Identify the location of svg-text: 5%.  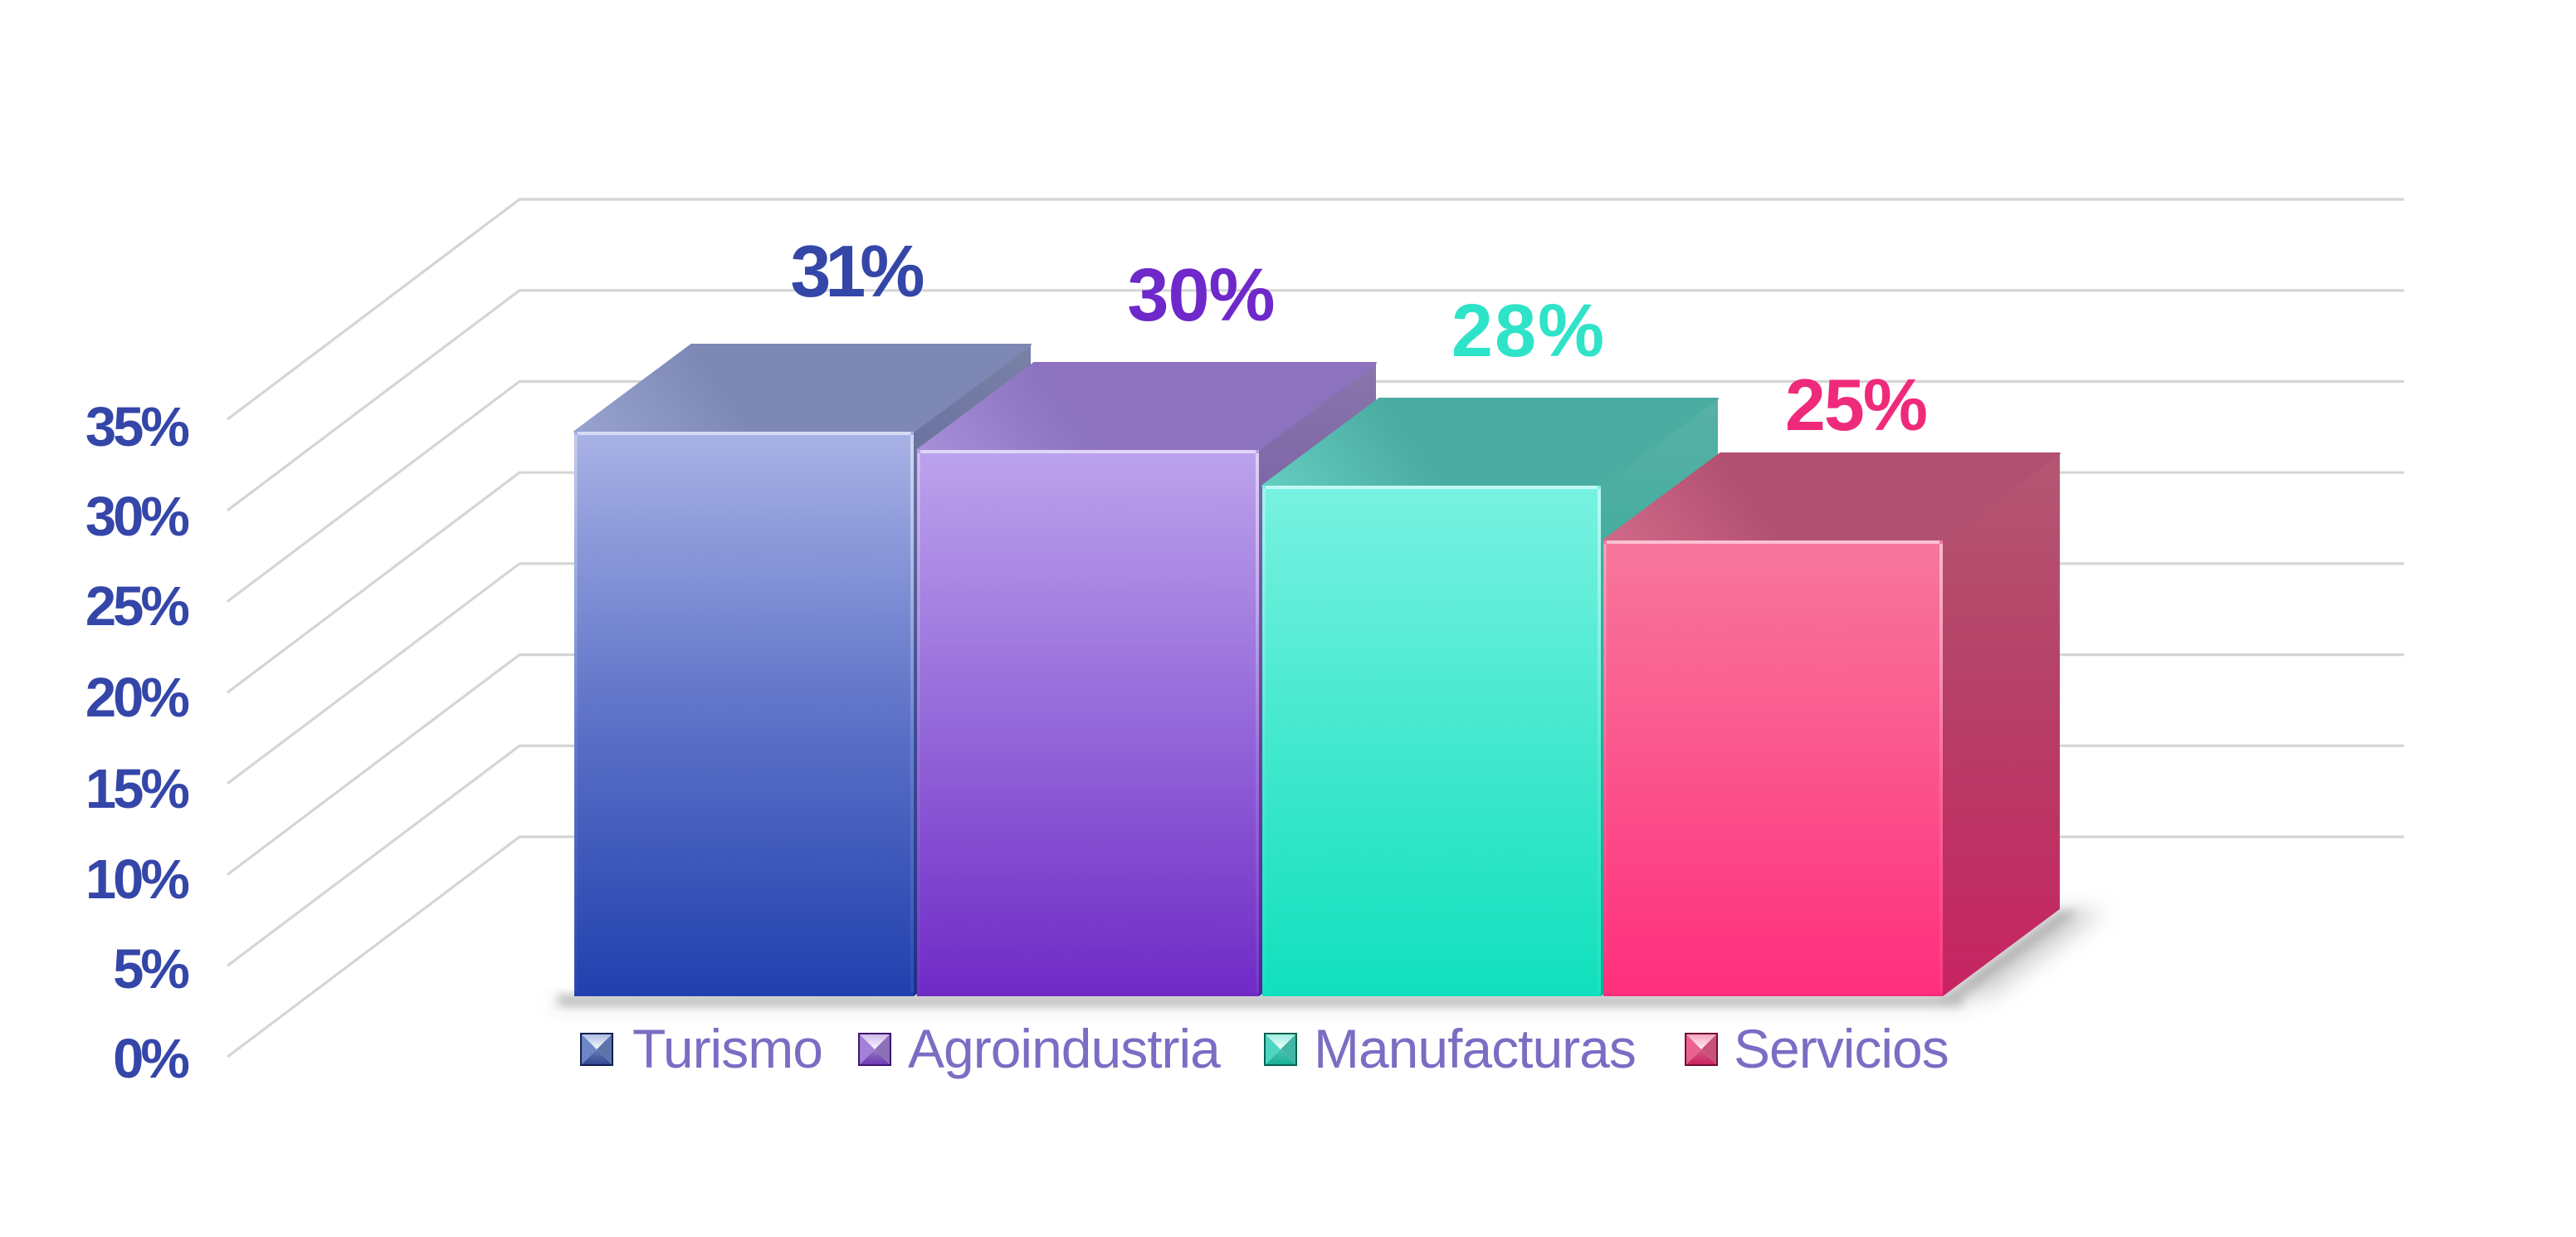
(151, 969).